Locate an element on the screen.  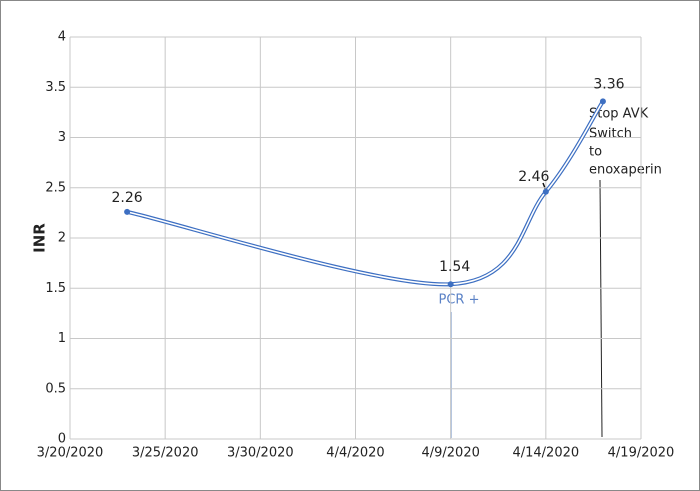
y-tick-label: 3.5 is located at coordinates (55, 87).